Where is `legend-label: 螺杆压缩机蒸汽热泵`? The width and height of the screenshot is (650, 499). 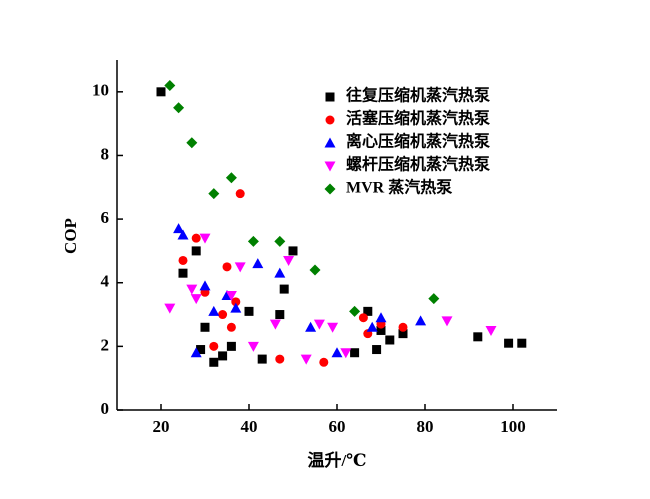 legend-label: 螺杆压缩机蒸汽热泵 is located at coordinates (418, 164).